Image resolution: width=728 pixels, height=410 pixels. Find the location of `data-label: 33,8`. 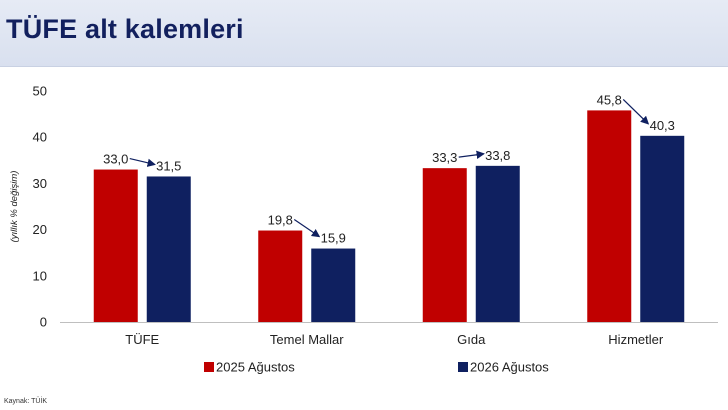

data-label: 33,8 is located at coordinates (497, 155).